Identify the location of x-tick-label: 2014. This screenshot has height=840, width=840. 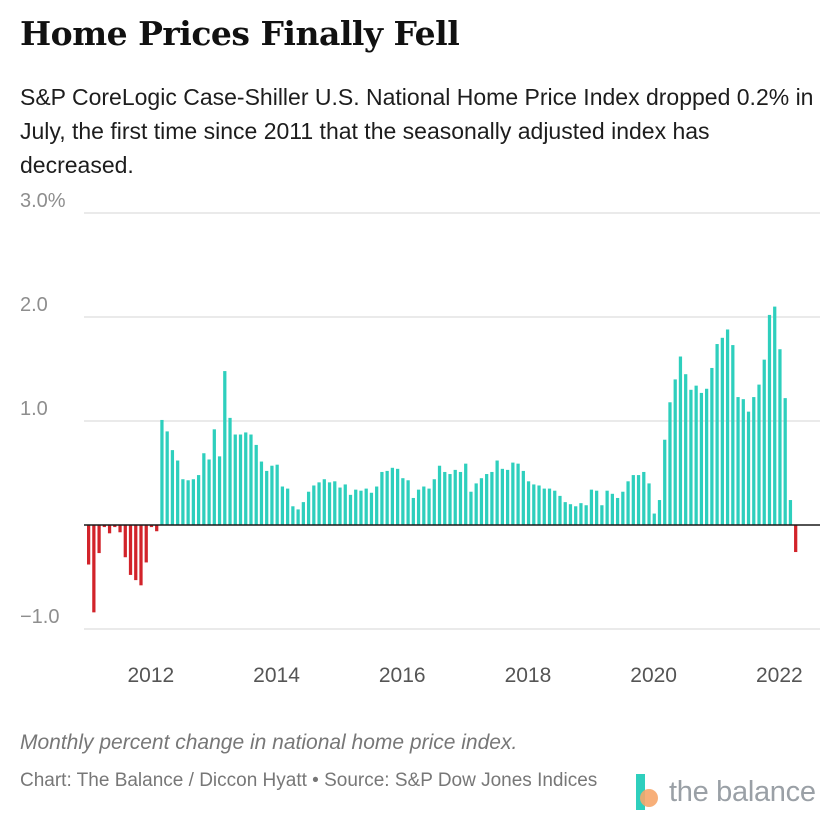
(276, 675).